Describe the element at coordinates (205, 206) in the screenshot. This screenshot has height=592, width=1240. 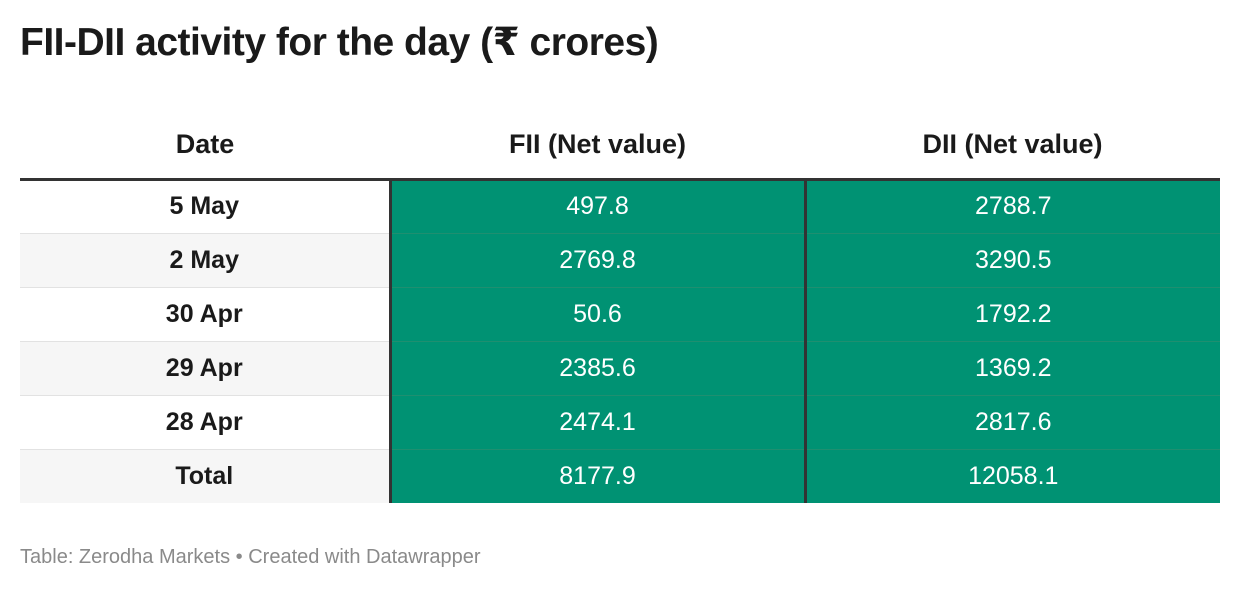
I see `date-cell: 5 May` at that location.